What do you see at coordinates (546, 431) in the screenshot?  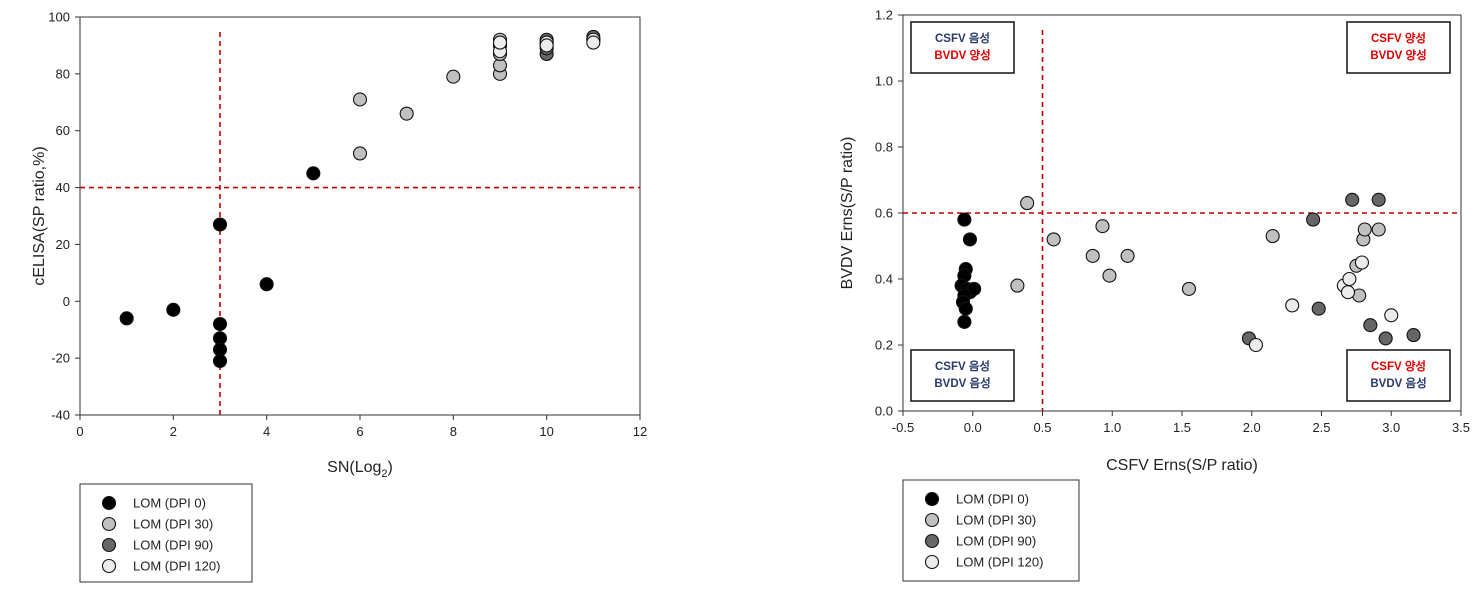 I see `x-tick-label: 10` at bounding box center [546, 431].